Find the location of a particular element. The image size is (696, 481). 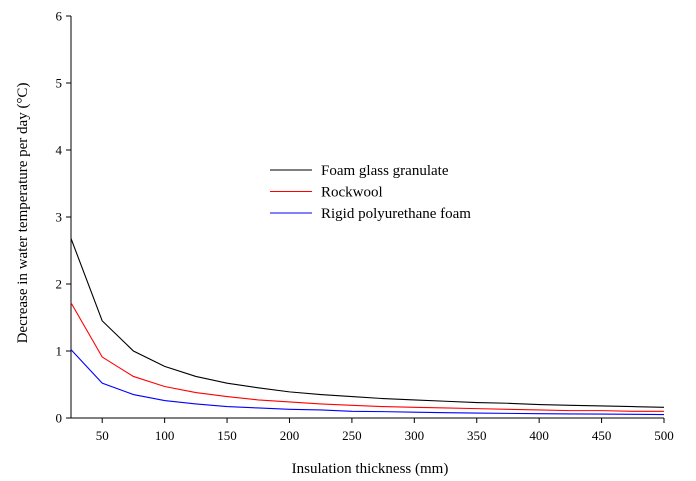

y-tick-label: 1 is located at coordinates (59, 351).